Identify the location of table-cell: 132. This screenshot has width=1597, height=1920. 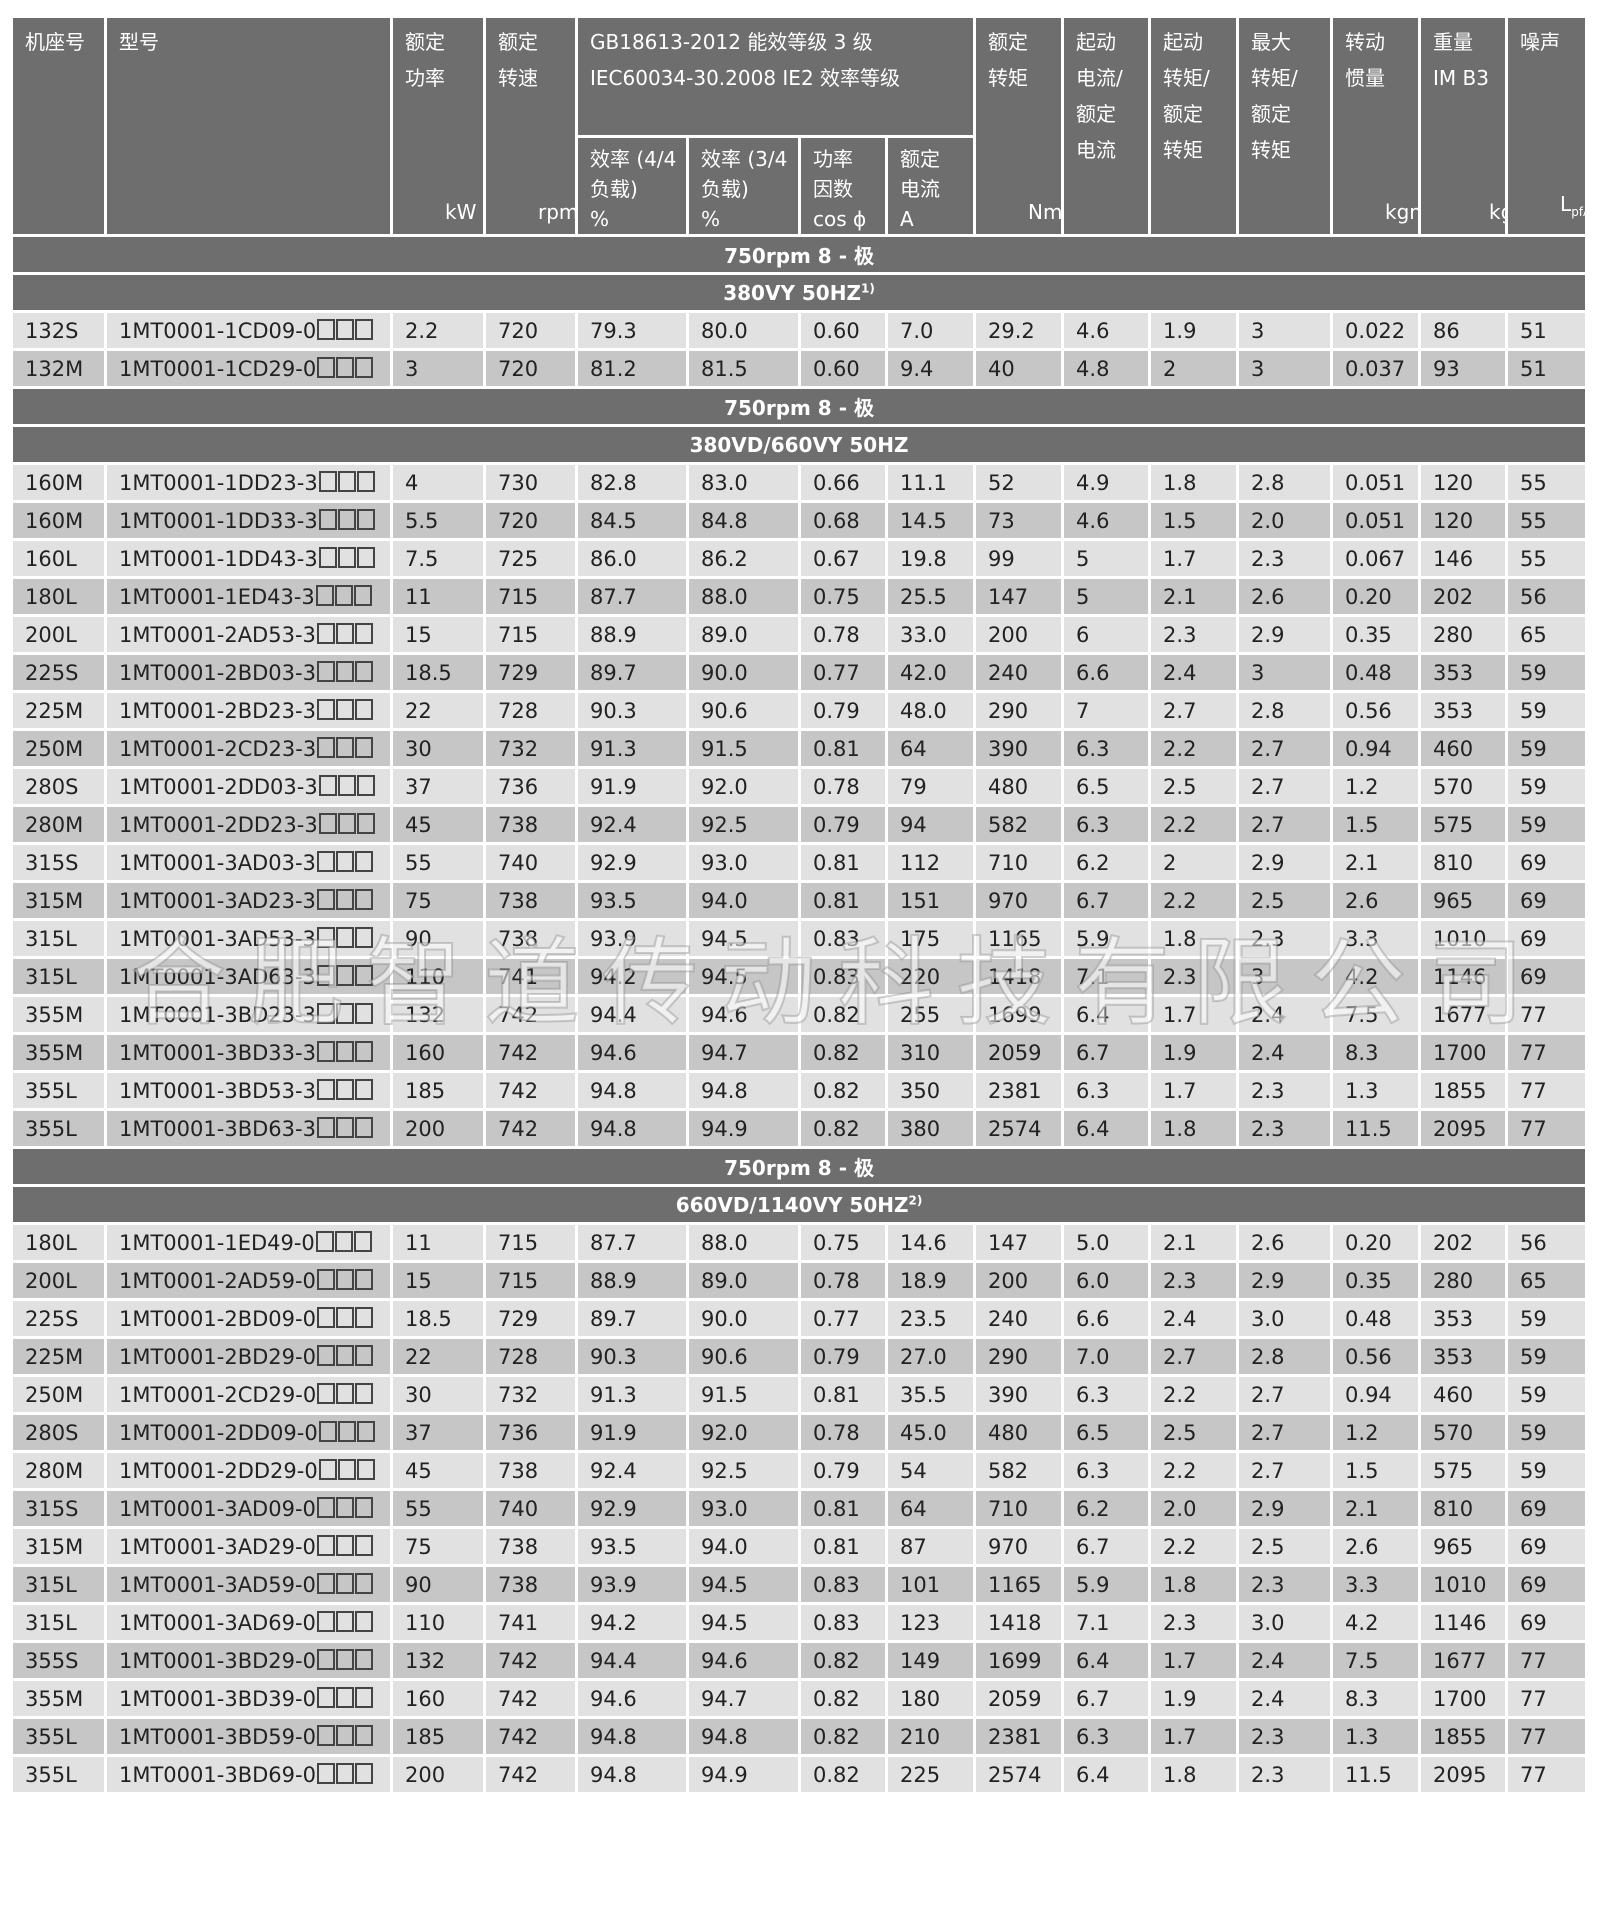
(438, 1660).